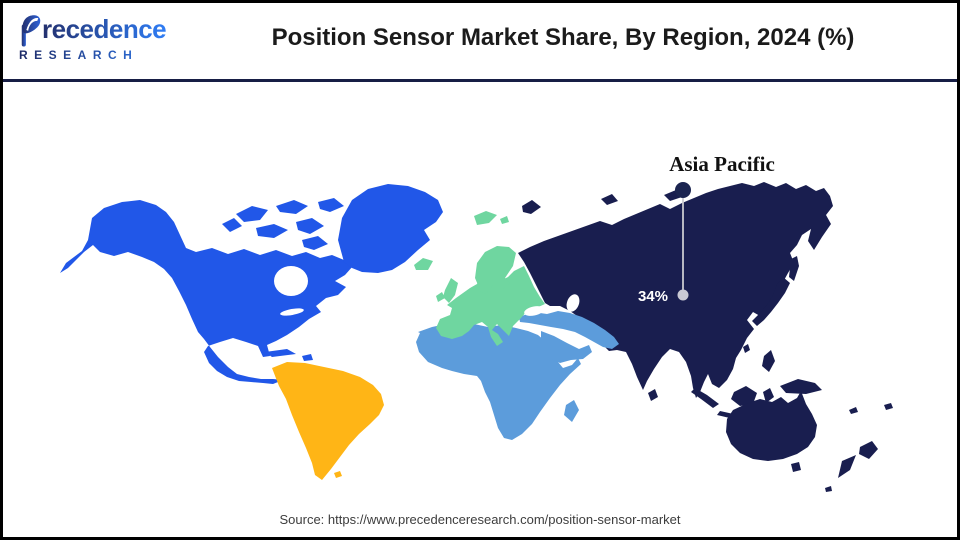  Describe the element at coordinates (292, 207) in the screenshot. I see `arctic-island-b` at that location.